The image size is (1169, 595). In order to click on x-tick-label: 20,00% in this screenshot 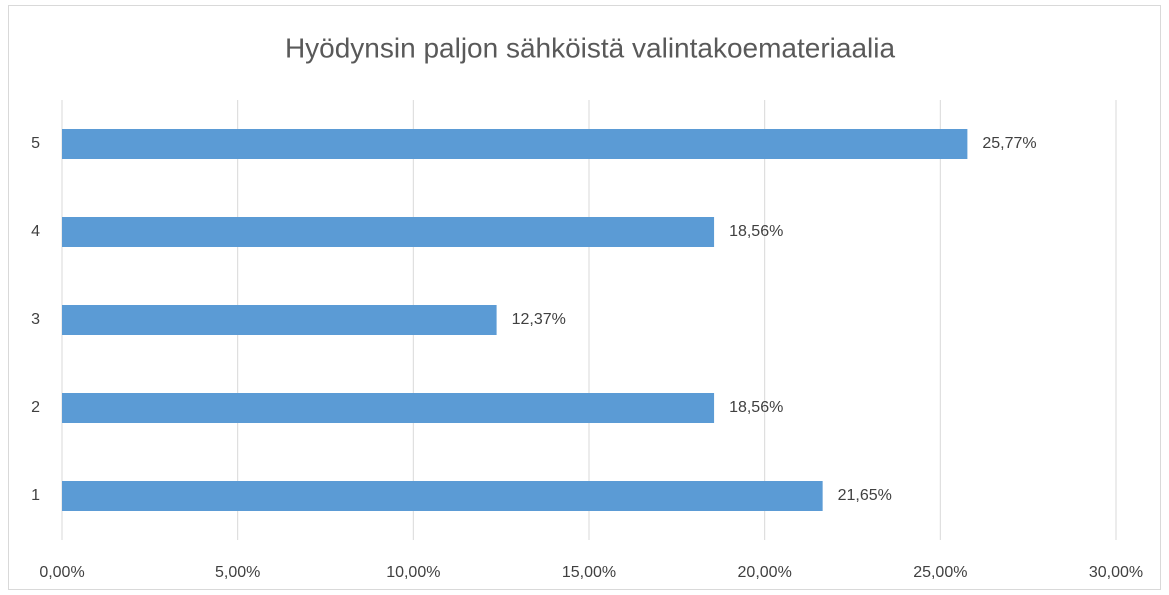, I will do `click(765, 572)`.